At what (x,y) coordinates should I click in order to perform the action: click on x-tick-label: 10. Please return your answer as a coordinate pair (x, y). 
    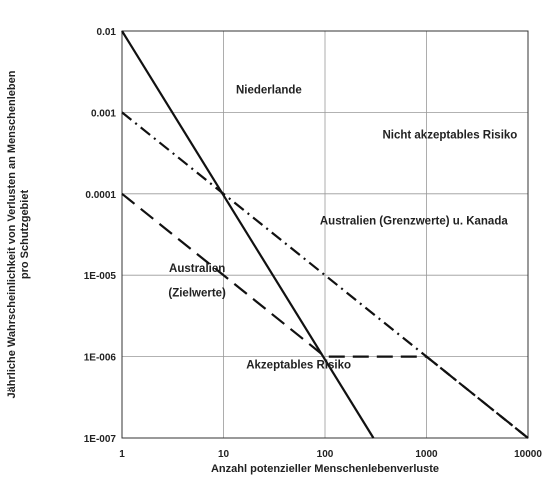
    Looking at the image, I should click on (224, 454).